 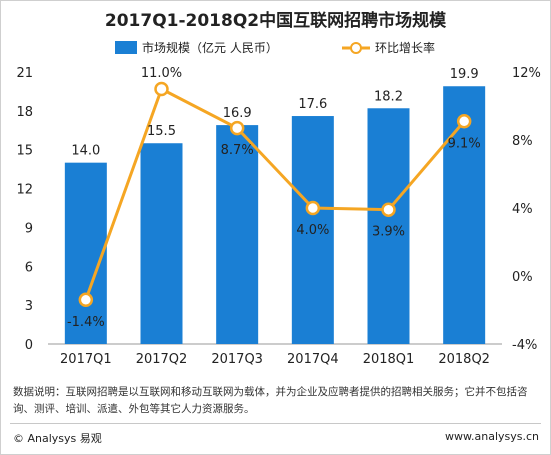 I want to click on growth-value-label: 4.0%, so click(x=312, y=230).